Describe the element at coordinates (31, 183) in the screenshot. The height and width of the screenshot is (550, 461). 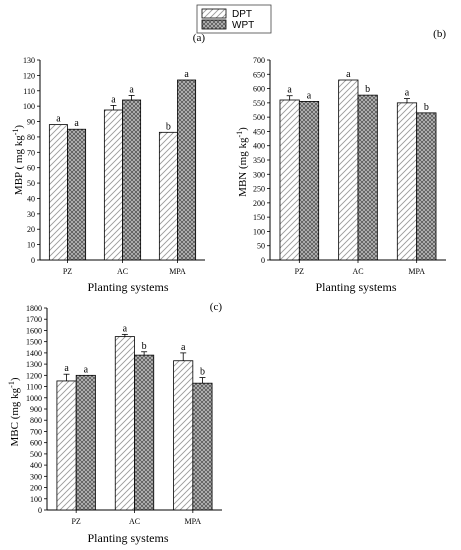
I see `panel-a-ytick-label: 50` at that location.